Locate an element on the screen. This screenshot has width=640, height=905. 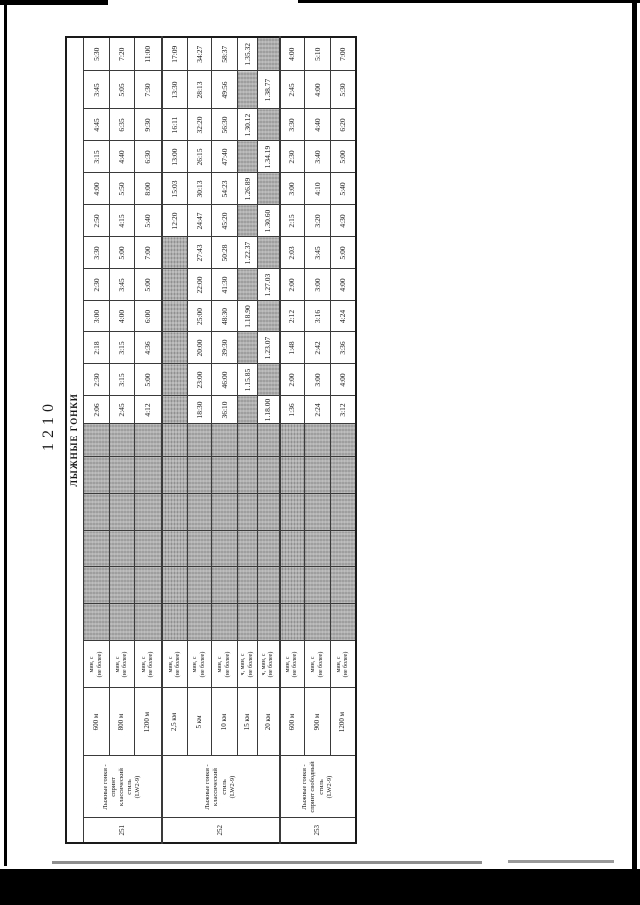
time-cell: 2:30 is located at coordinates (292, 157).